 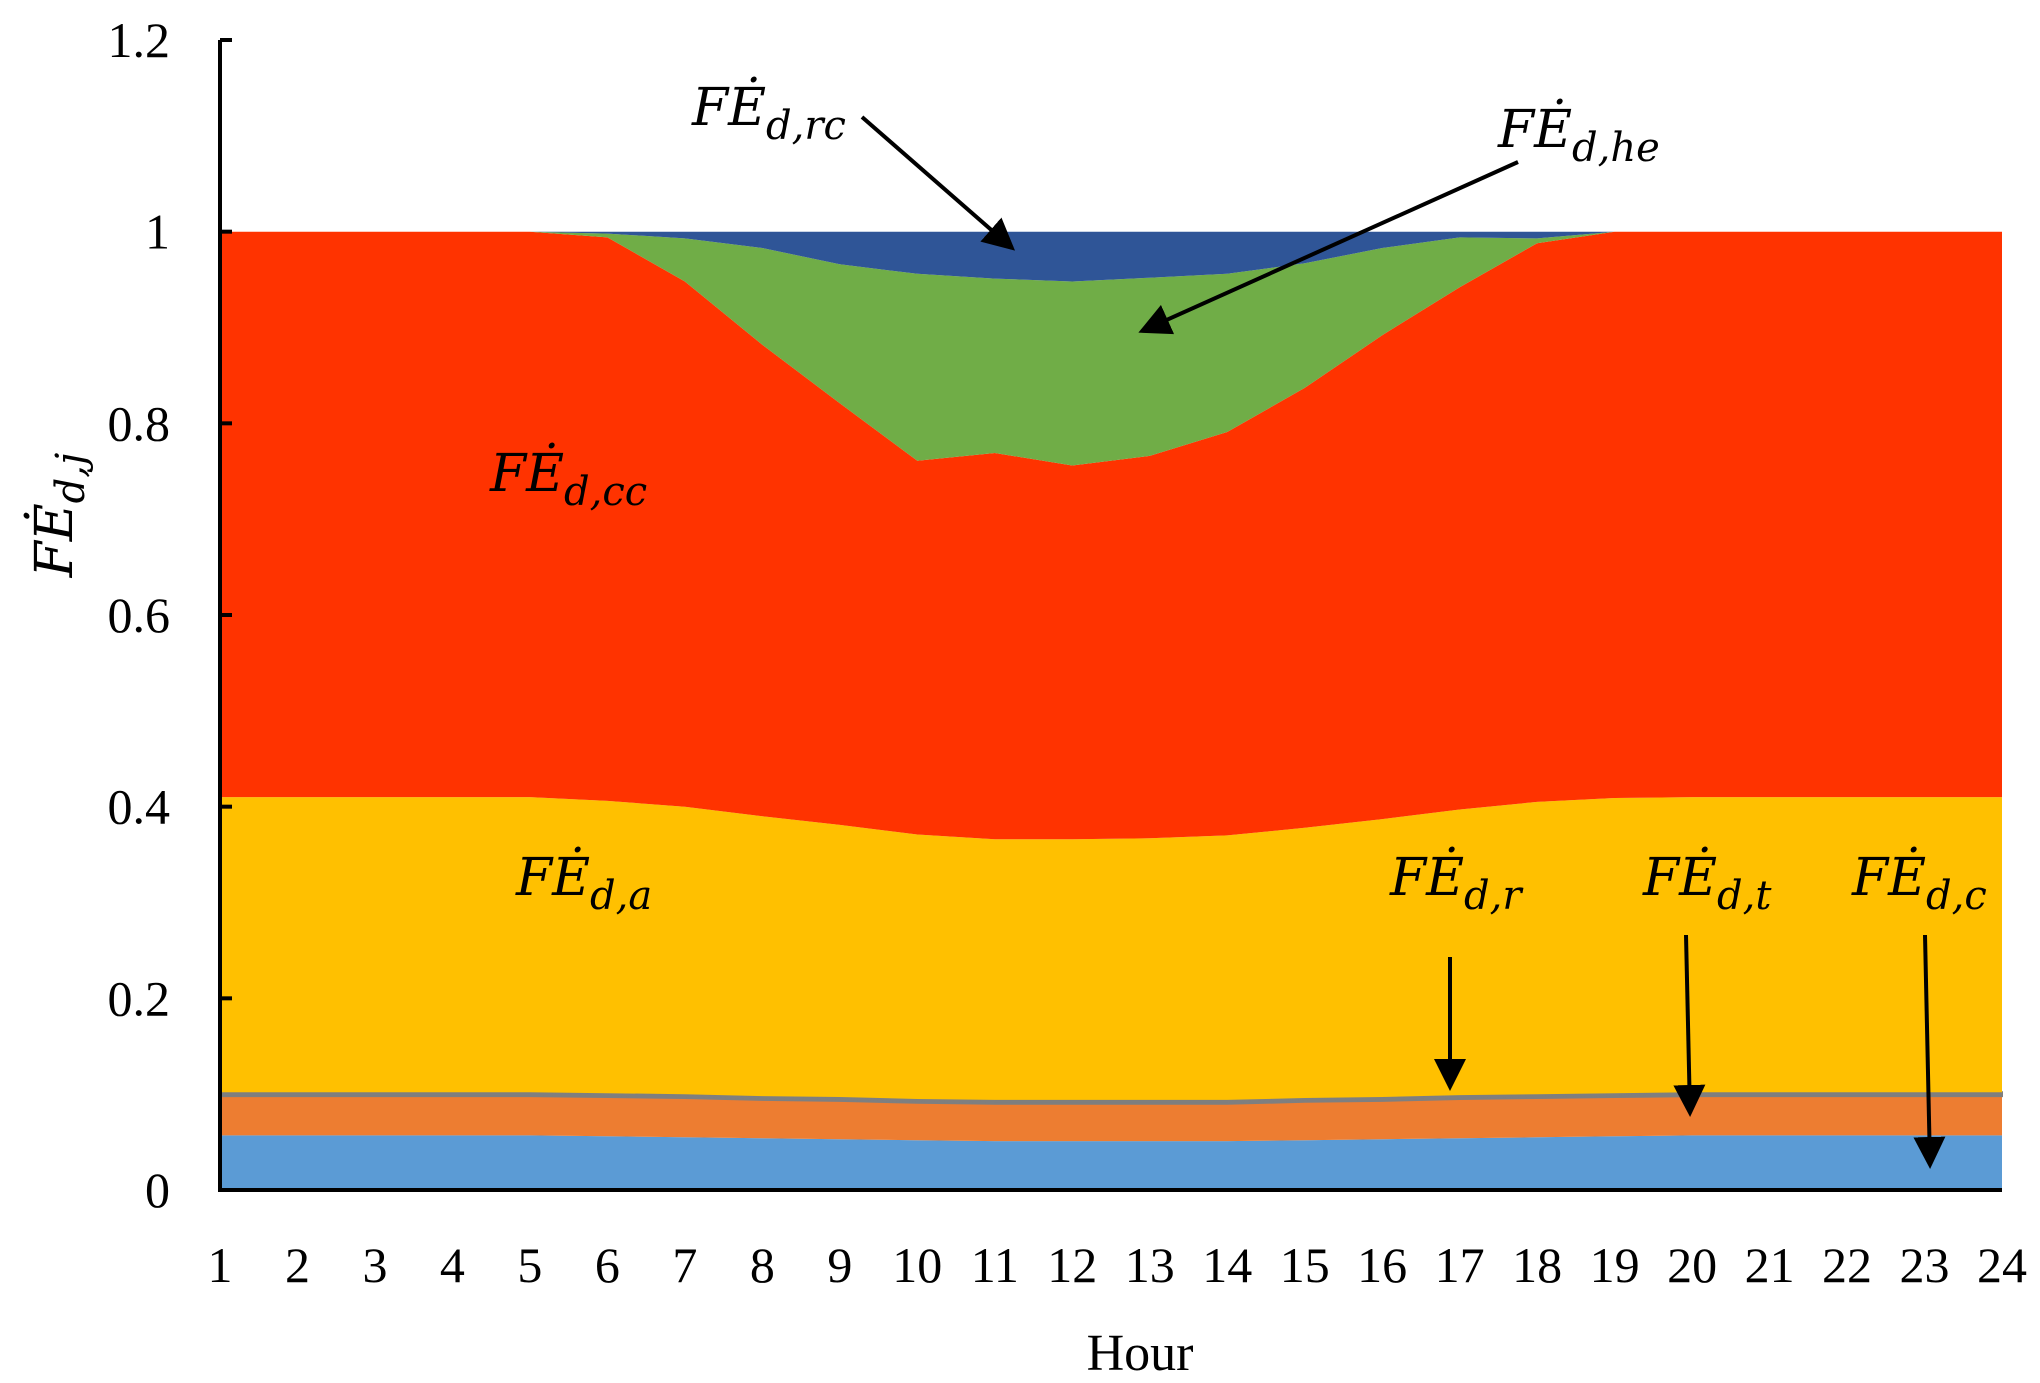 What do you see at coordinates (684, 1265) in the screenshot?
I see `x-tick-label: 7` at bounding box center [684, 1265].